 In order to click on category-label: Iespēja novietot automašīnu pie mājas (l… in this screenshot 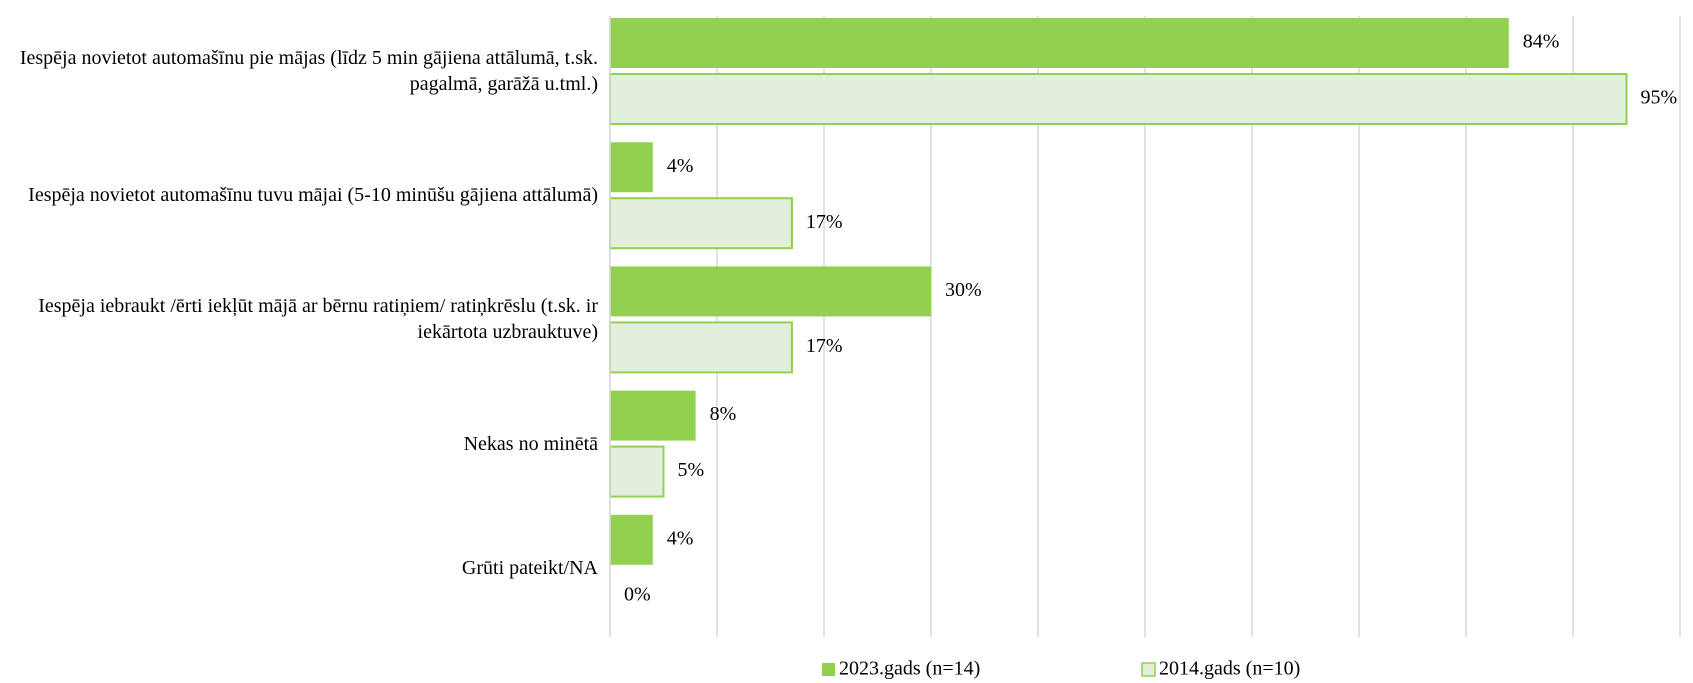, I will do `click(308, 71)`.